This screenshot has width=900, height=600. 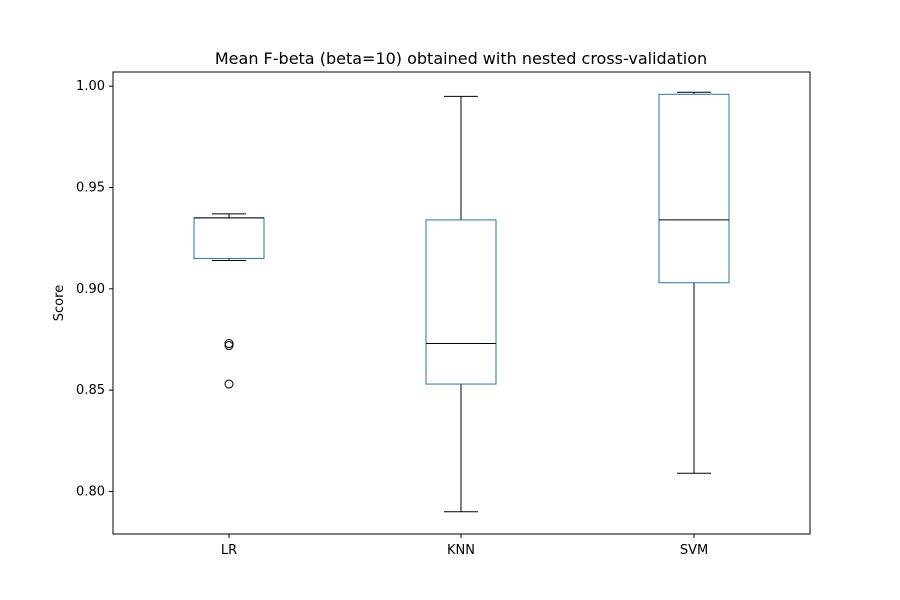 I want to click on x-tick-label-2: SVM, so click(x=694, y=550).